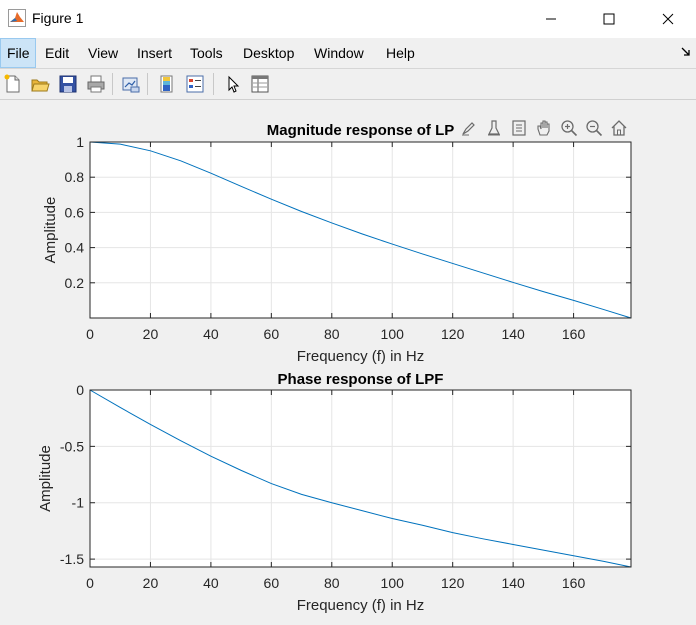 This screenshot has width=696, height=625. I want to click on y-tick-label: 0.2, so click(75, 283).